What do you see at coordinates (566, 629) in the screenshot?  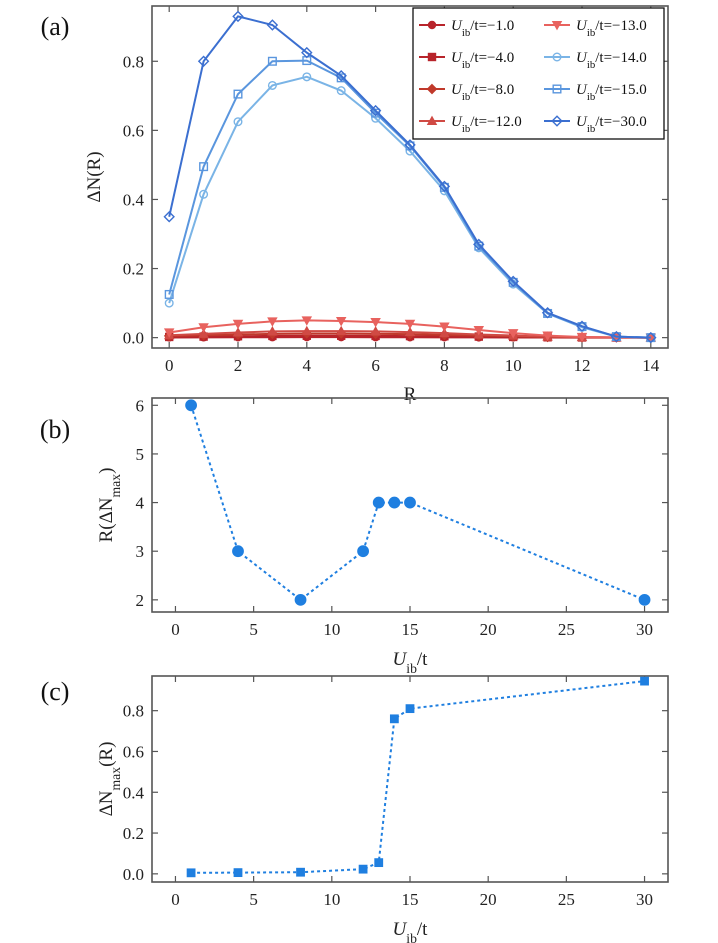 I see `x-tick-label: 25` at bounding box center [566, 629].